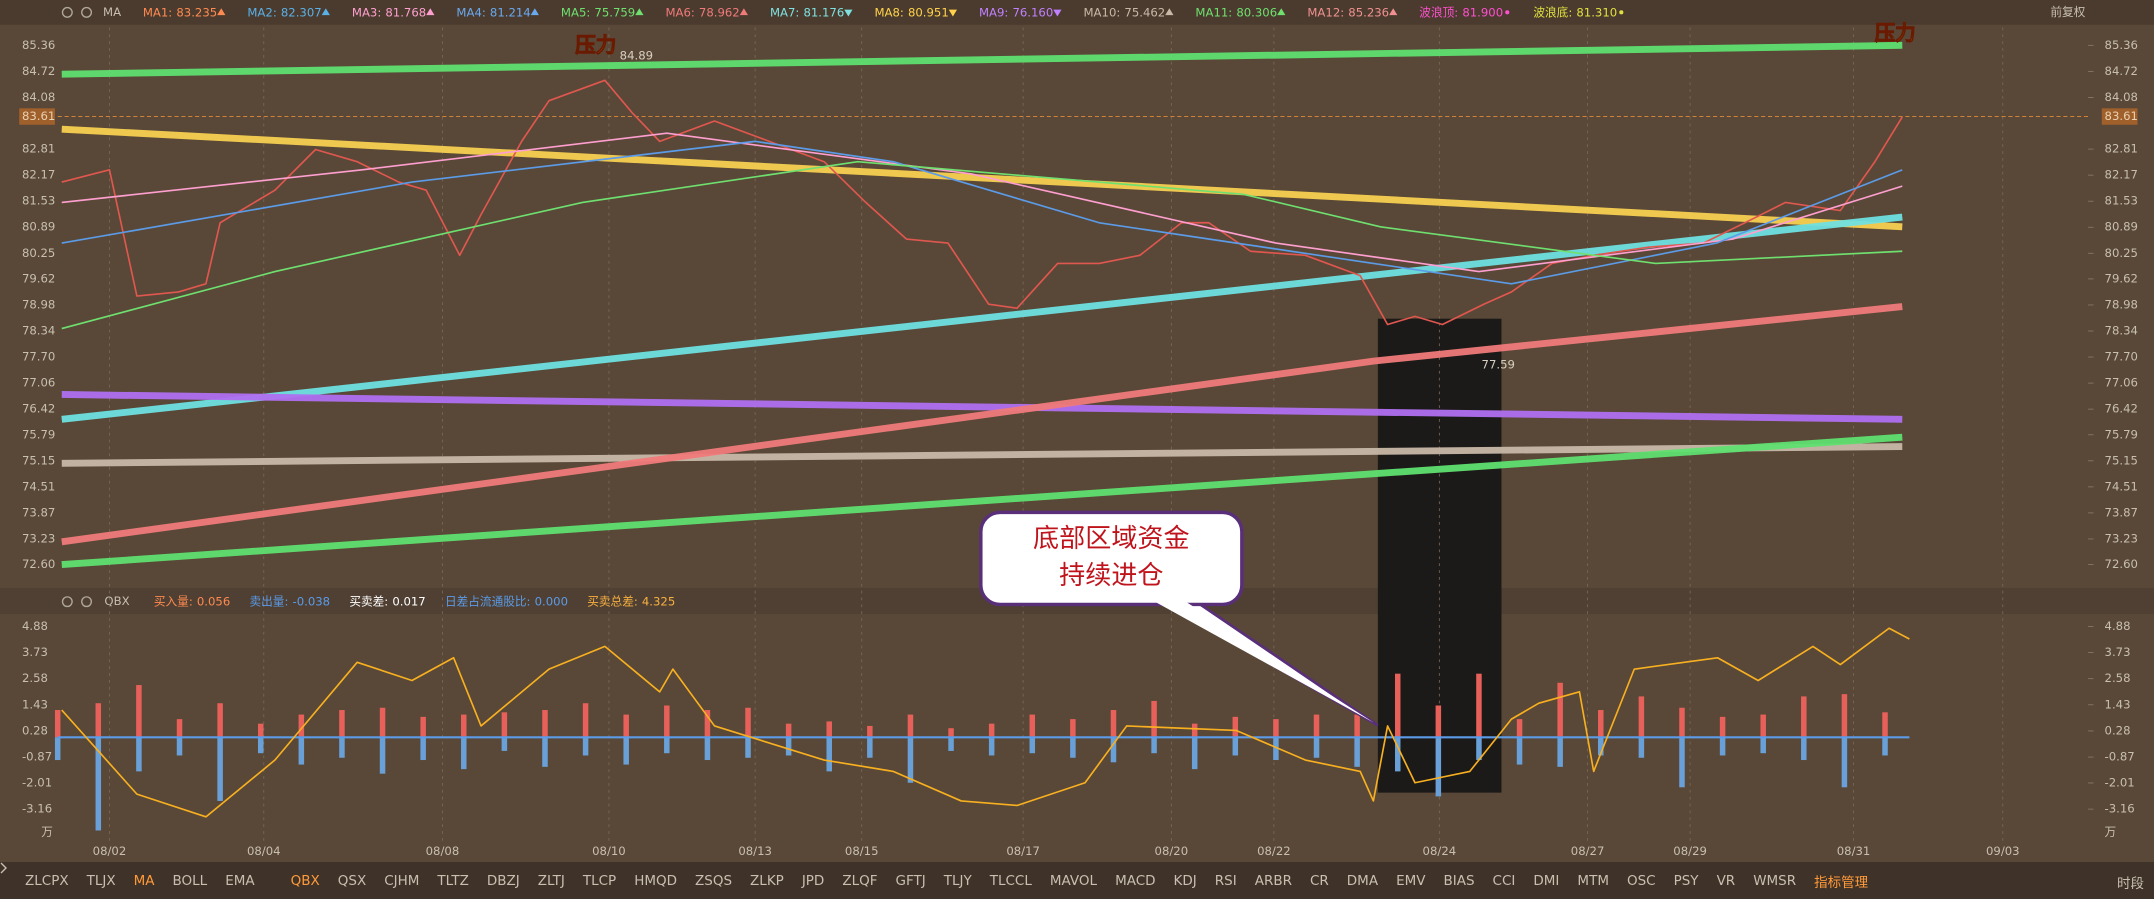 This screenshot has height=899, width=2154. I want to click on y-tick-label: 75.79, so click(38, 434).